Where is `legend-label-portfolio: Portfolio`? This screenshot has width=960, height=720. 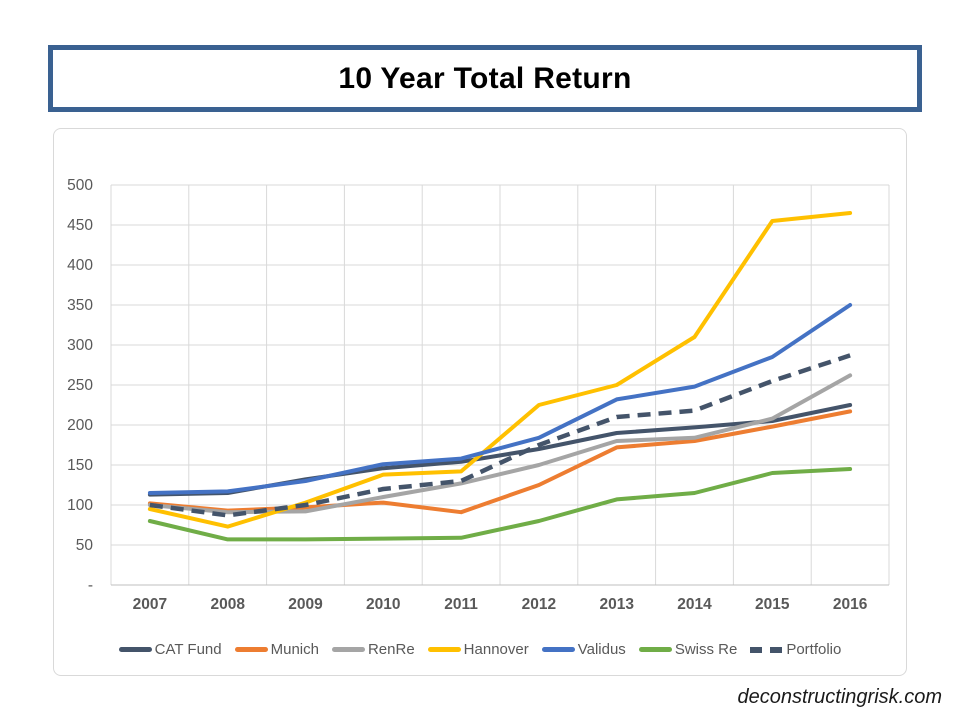 legend-label-portfolio: Portfolio is located at coordinates (814, 649).